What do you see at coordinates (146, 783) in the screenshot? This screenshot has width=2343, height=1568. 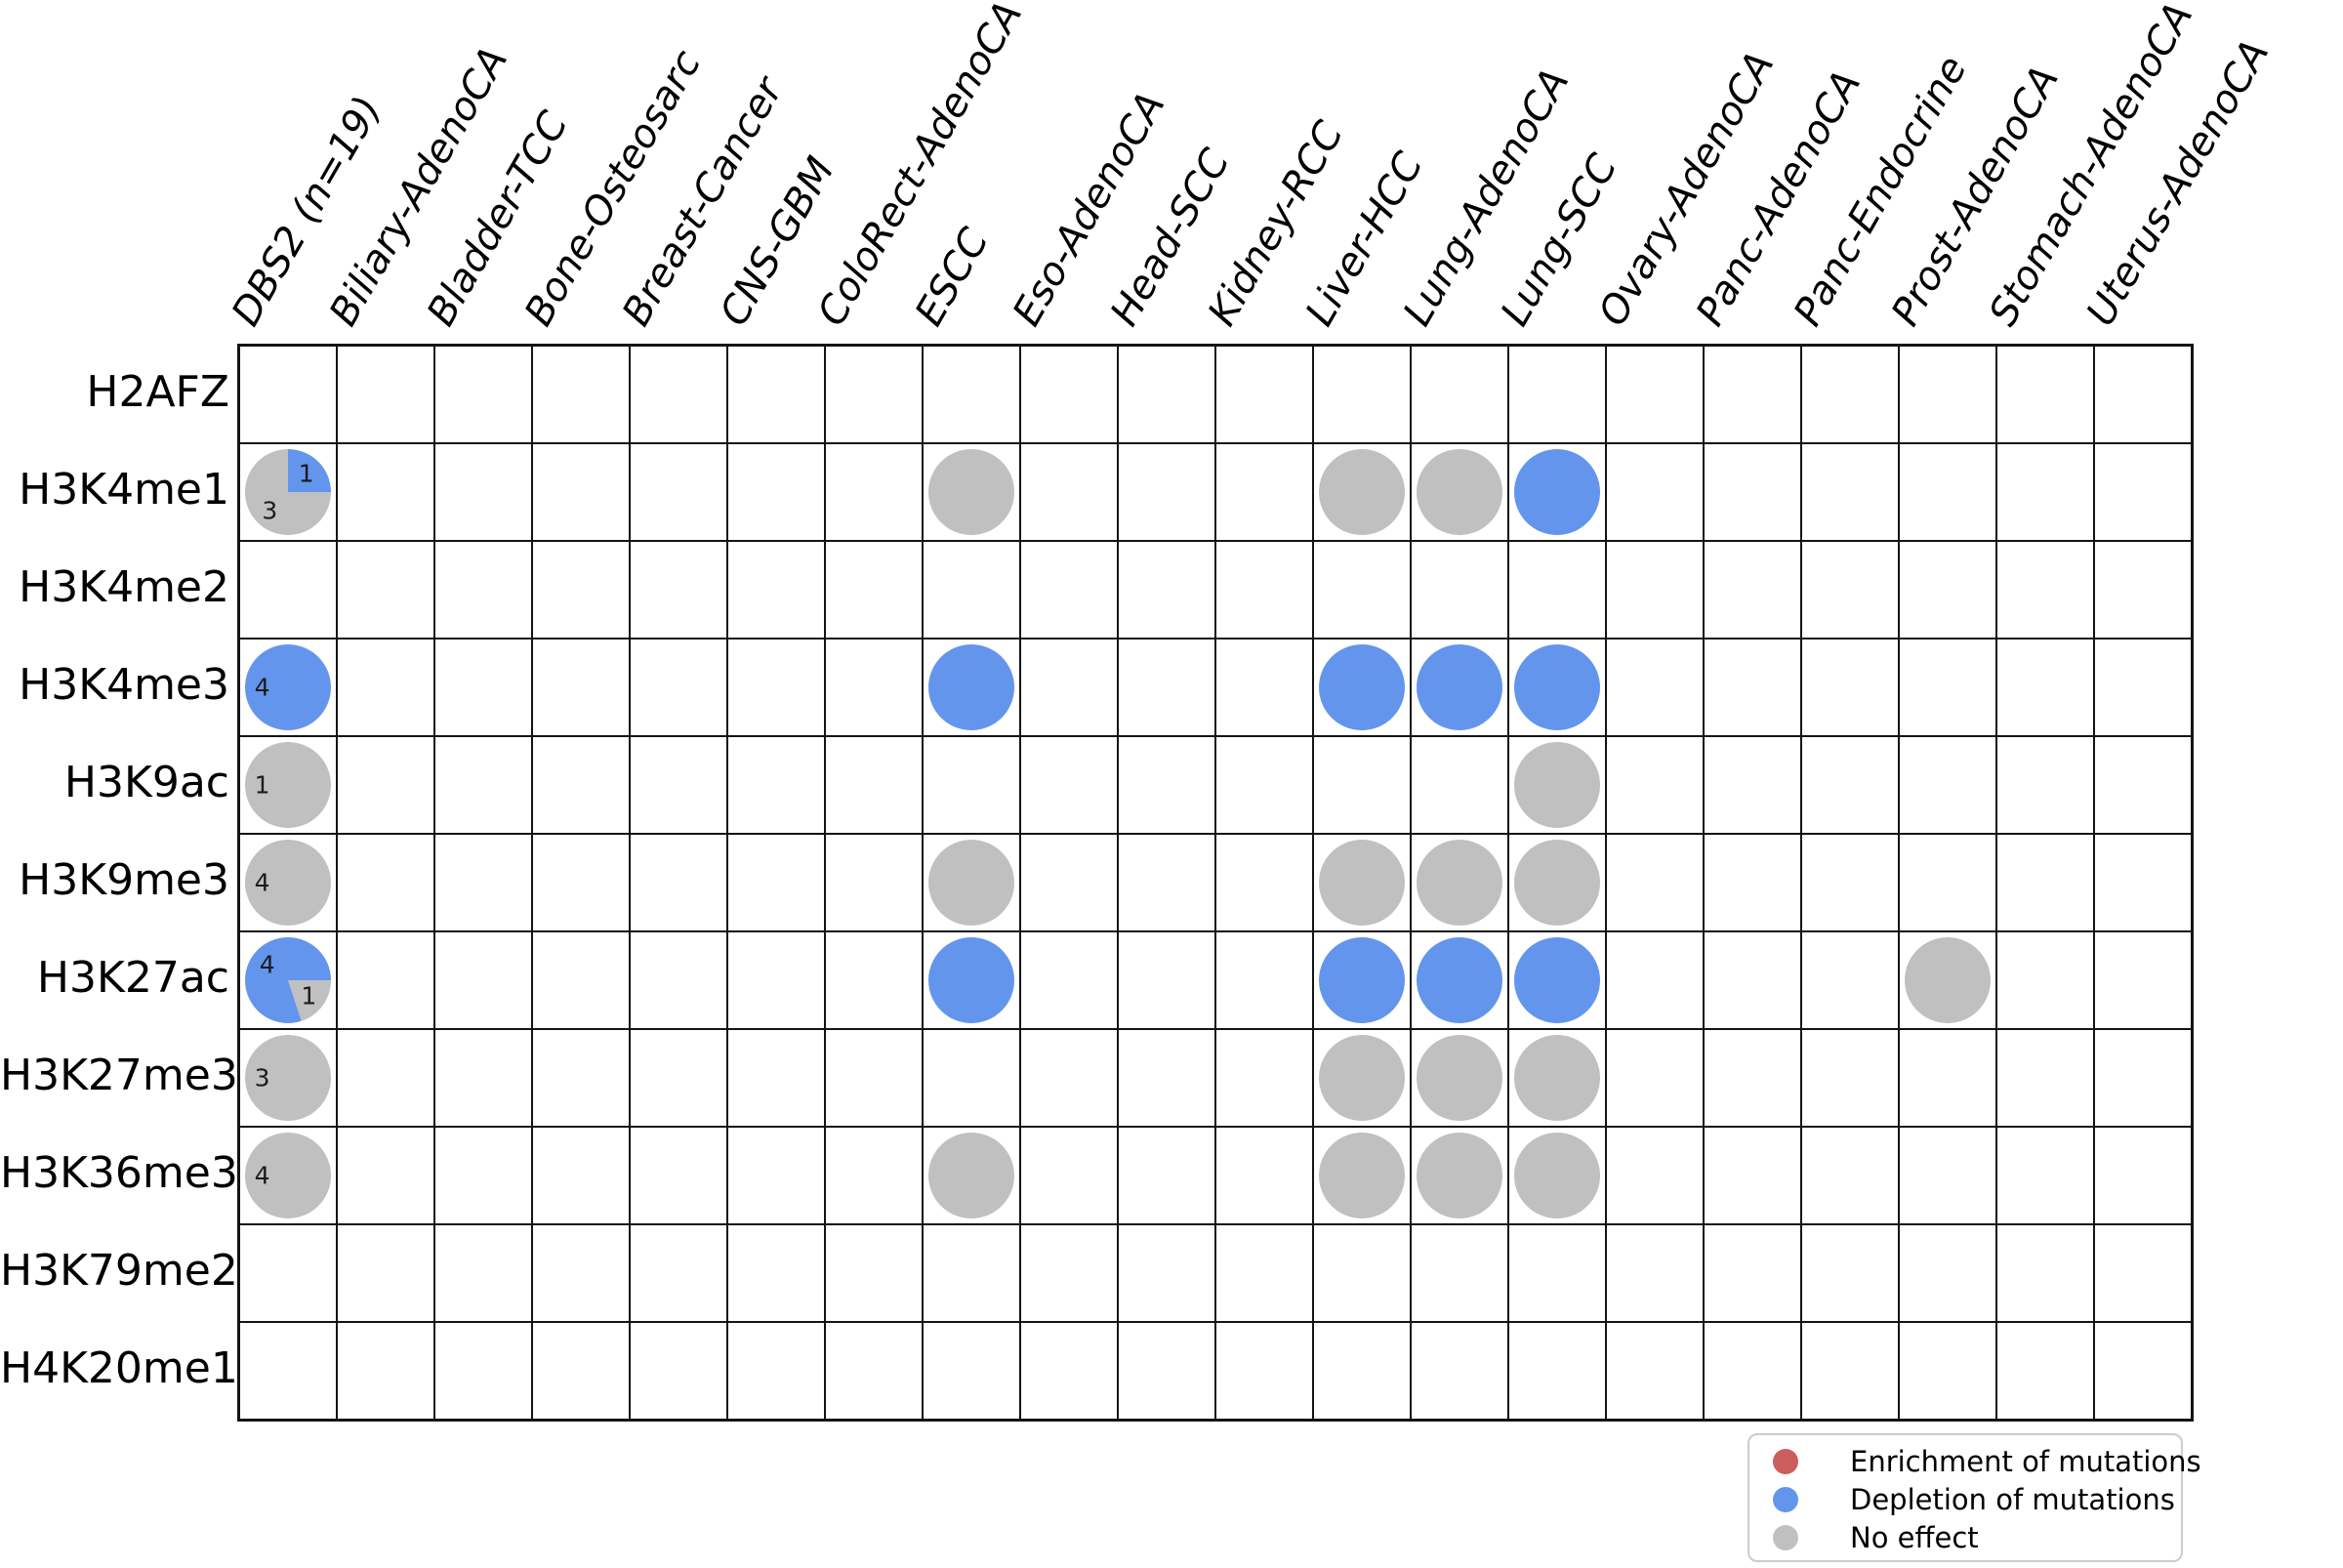 I see `row-label: H3K9ac` at bounding box center [146, 783].